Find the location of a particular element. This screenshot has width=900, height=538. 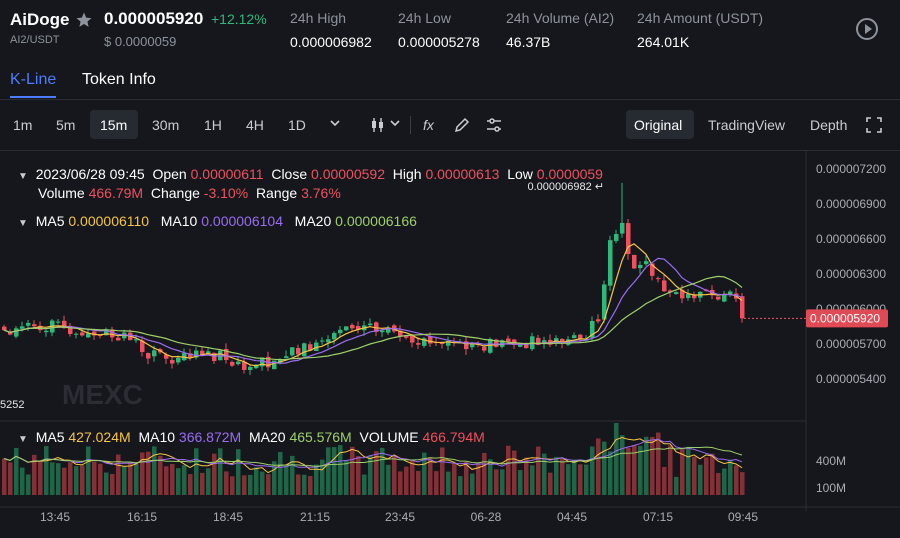

price-tick-label: 0.000005700 is located at coordinates (851, 344).